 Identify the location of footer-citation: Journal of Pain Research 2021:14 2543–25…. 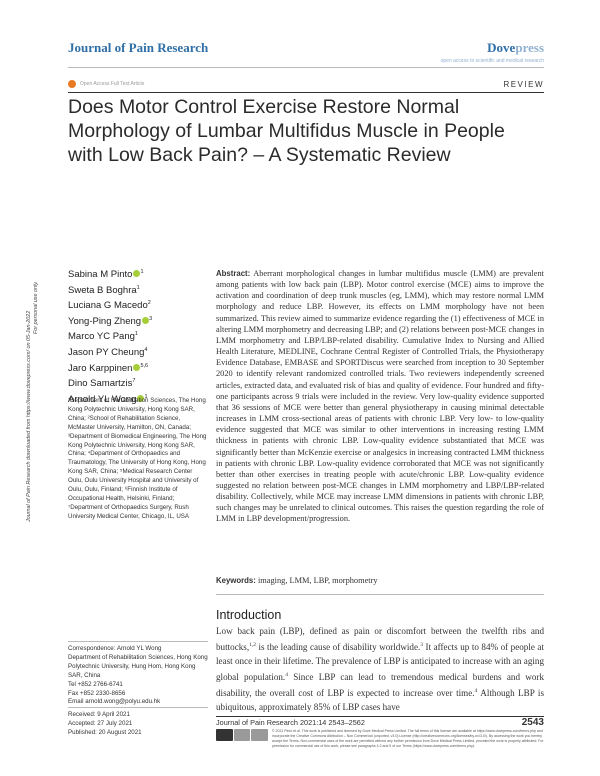
(290, 722).